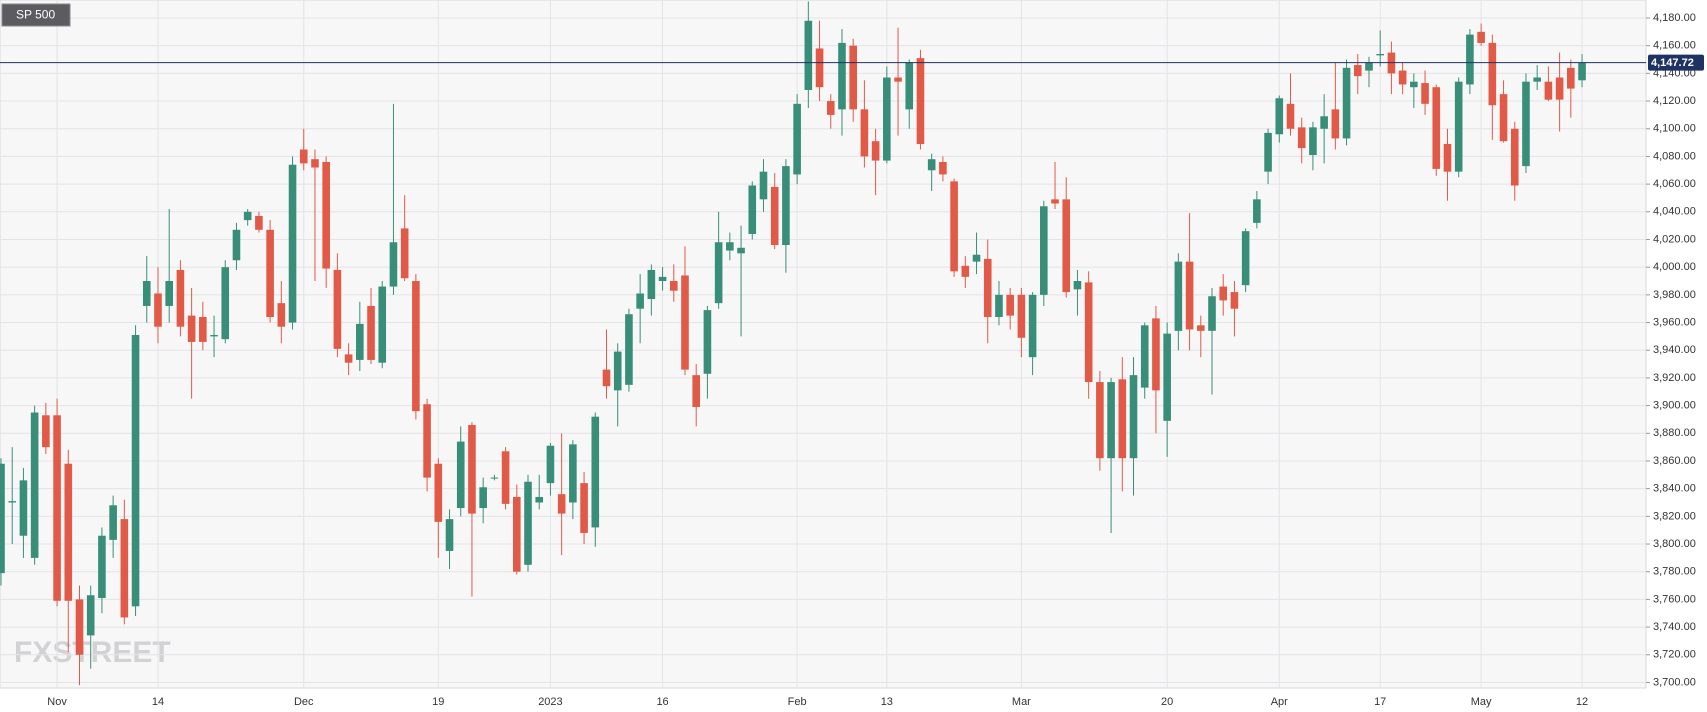  I want to click on y-tick-label: 4,080.00, so click(1674, 156).